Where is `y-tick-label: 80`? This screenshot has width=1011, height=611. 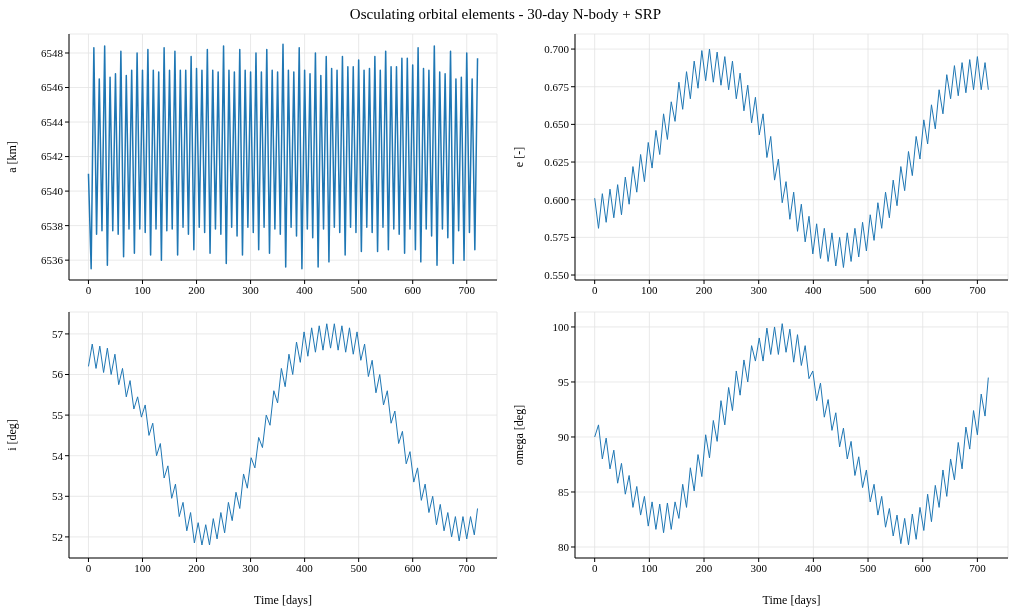
y-tick-label: 80 is located at coordinates (564, 546).